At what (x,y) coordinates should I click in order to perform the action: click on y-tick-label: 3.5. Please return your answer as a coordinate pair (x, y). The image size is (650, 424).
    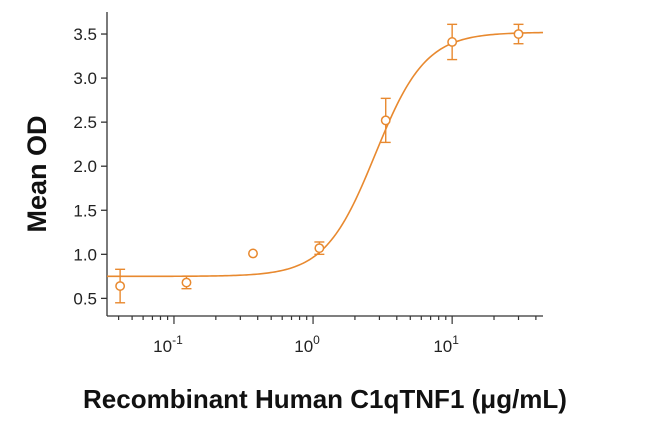
    Looking at the image, I should click on (85, 34).